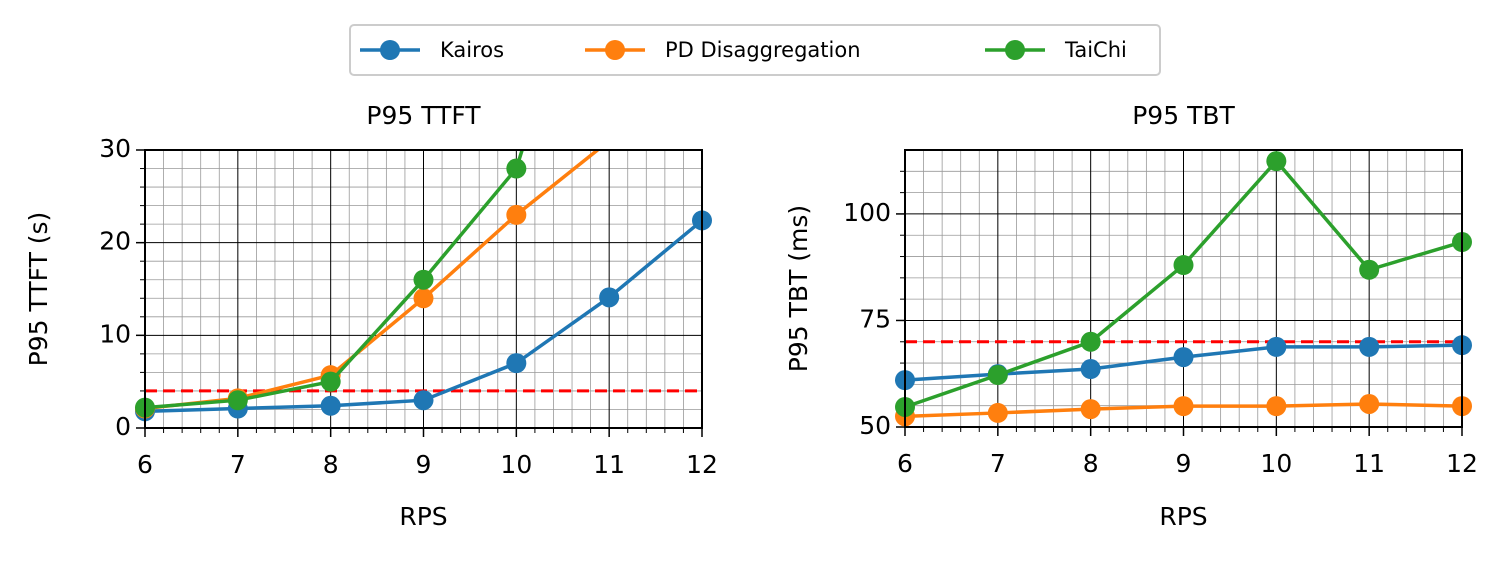 Image resolution: width=1510 pixels, height=561 pixels. I want to click on legend-label: PD Disaggregation, so click(763, 50).